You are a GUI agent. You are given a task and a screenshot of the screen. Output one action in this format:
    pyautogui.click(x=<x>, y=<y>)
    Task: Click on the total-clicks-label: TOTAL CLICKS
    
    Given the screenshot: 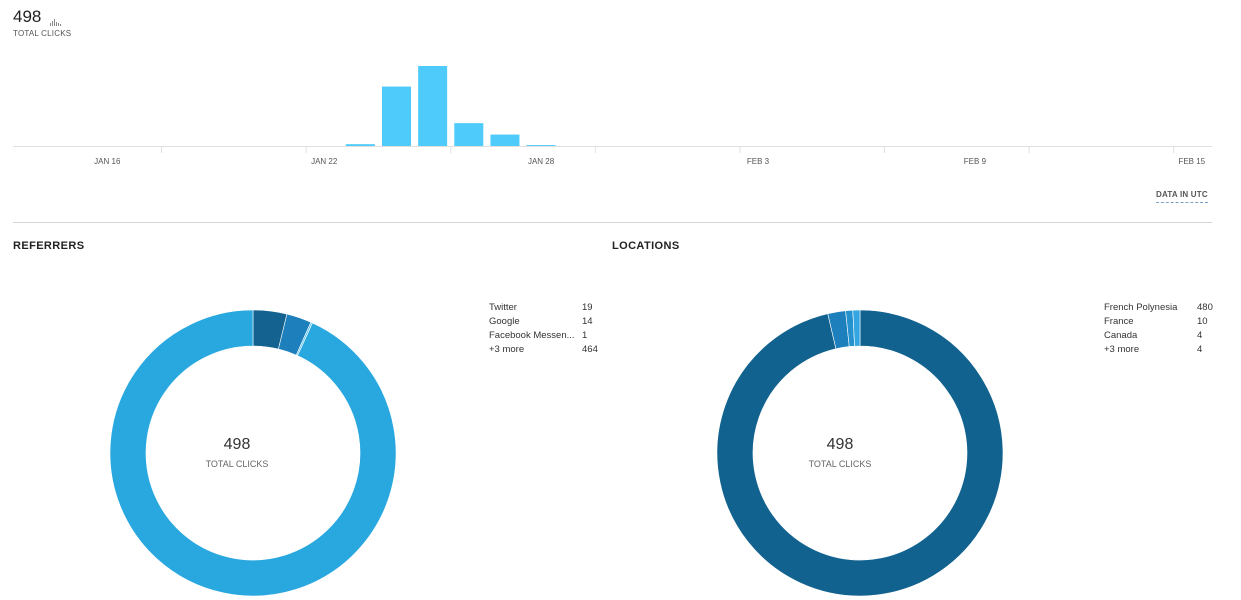 What is the action you would take?
    pyautogui.click(x=42, y=33)
    